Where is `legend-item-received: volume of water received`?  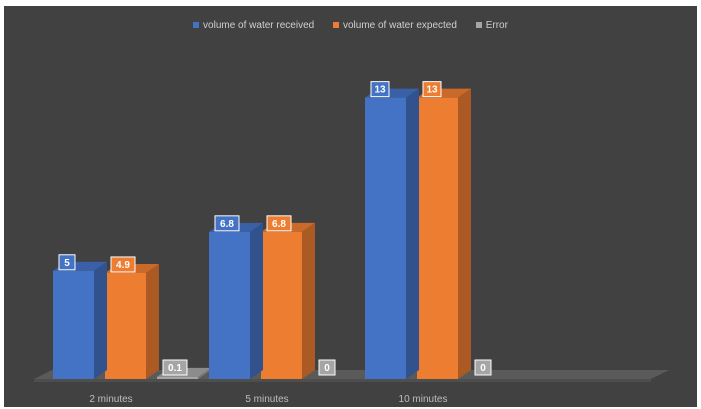 legend-item-received: volume of water received is located at coordinates (253, 25).